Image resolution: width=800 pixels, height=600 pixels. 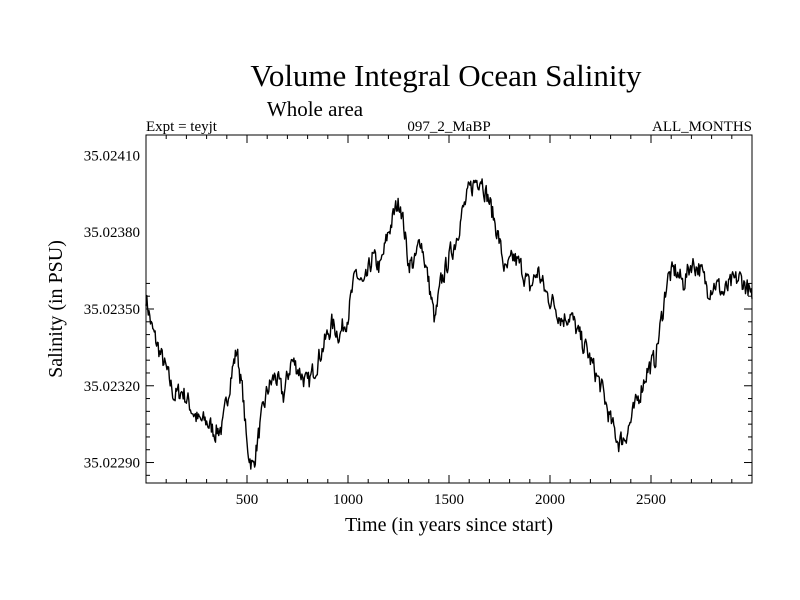 I want to click on header-months: ALL_MONTHS, so click(x=702, y=127).